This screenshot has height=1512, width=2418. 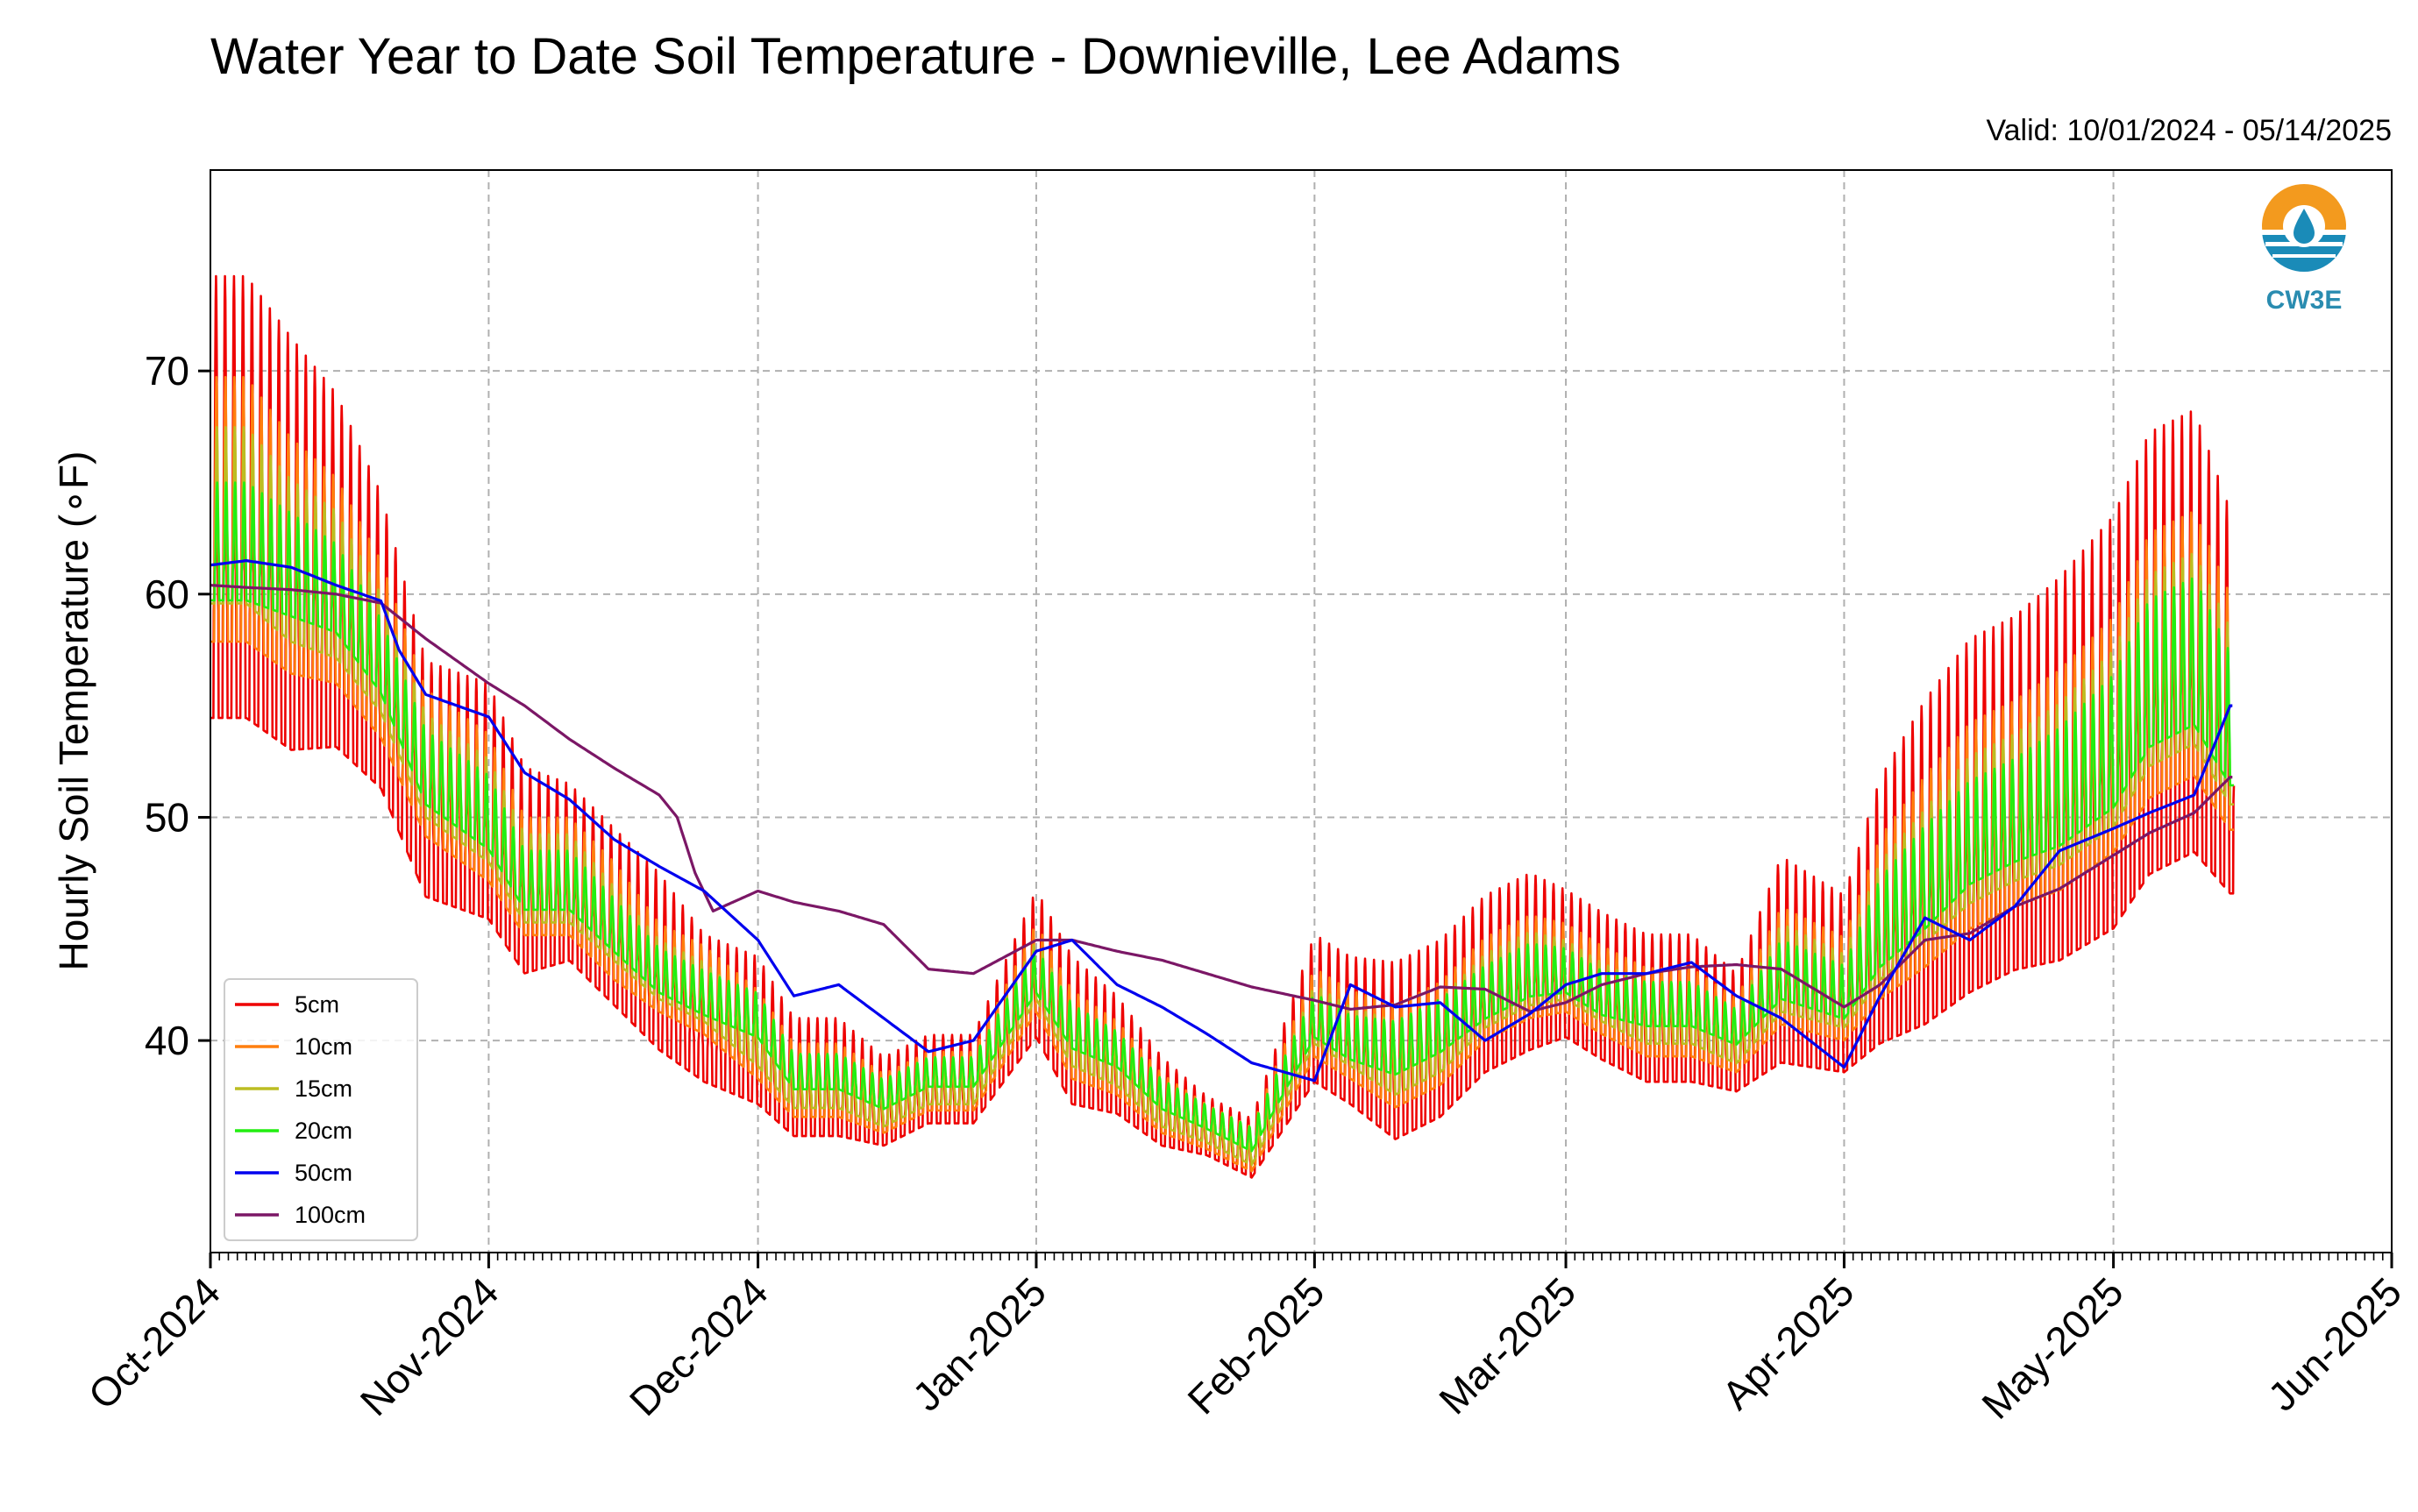 What do you see at coordinates (167, 594) in the screenshot?
I see `y-tick-label: 60` at bounding box center [167, 594].